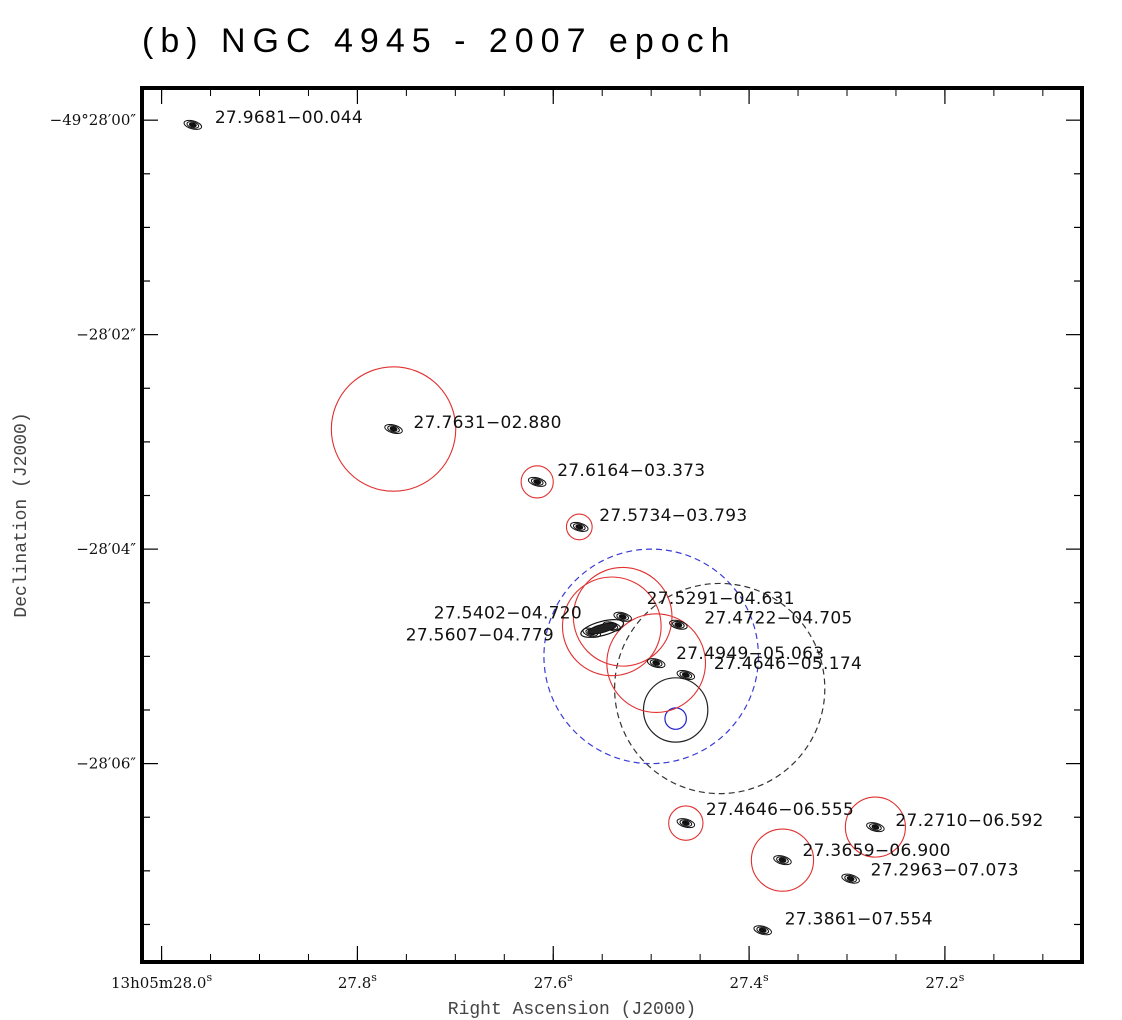 The width and height of the screenshot is (1122, 1020). What do you see at coordinates (106, 335) in the screenshot?
I see `y-tick-label: −28′02″` at bounding box center [106, 335].